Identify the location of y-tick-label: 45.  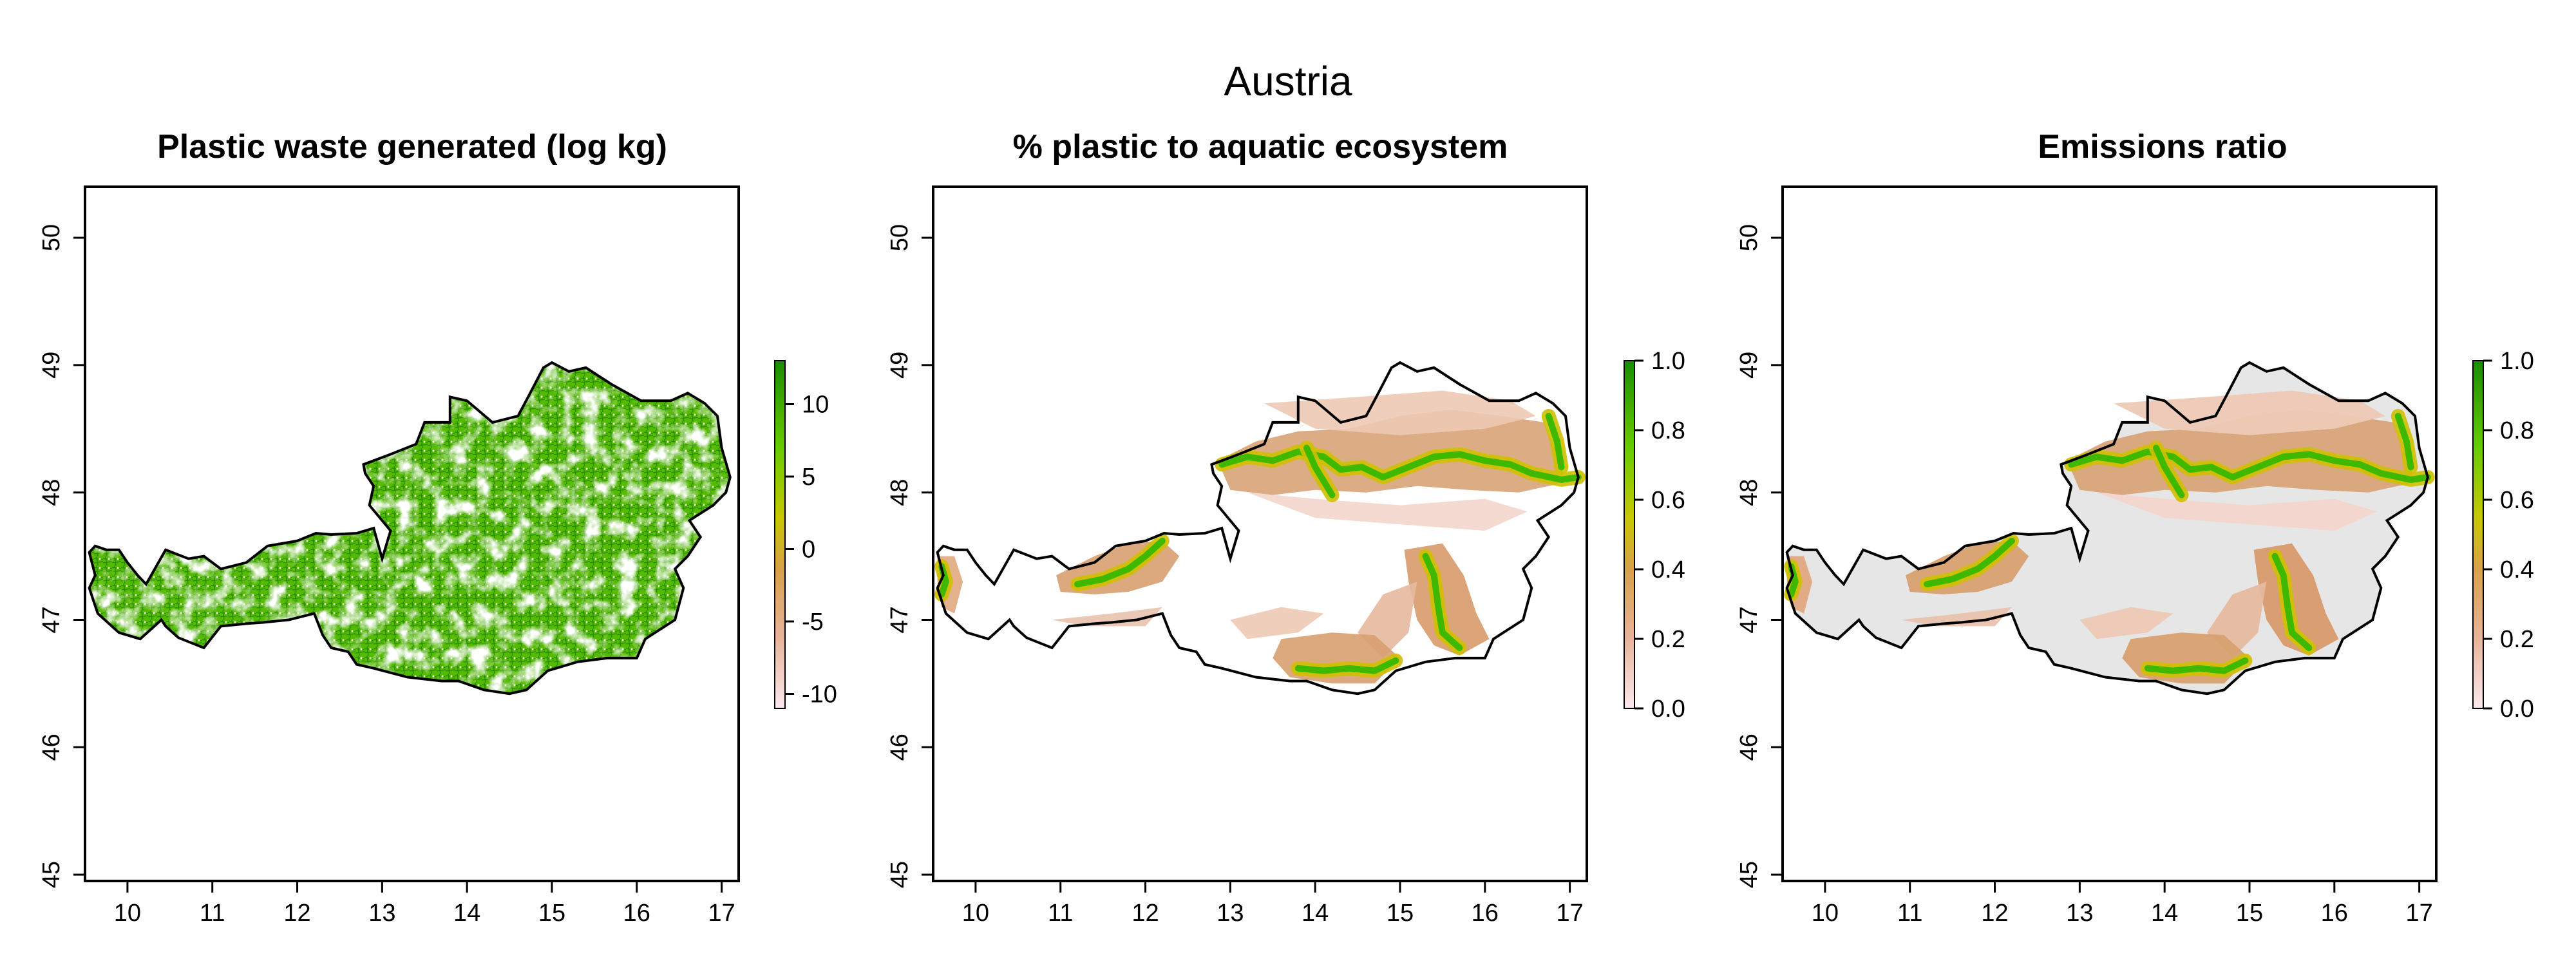
(1750, 875).